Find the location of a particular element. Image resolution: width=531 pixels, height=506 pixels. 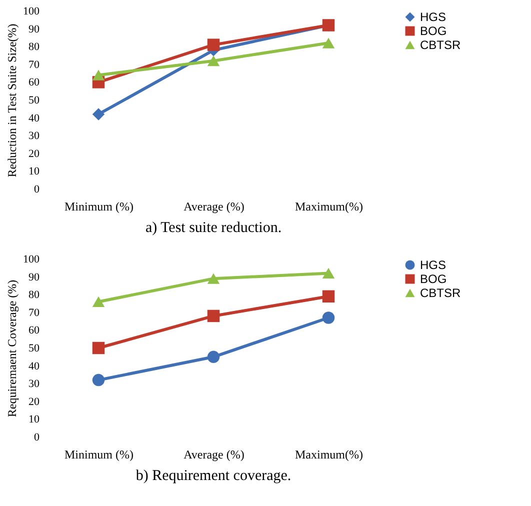

text: a) Test suite reduction. is located at coordinates (213, 228).